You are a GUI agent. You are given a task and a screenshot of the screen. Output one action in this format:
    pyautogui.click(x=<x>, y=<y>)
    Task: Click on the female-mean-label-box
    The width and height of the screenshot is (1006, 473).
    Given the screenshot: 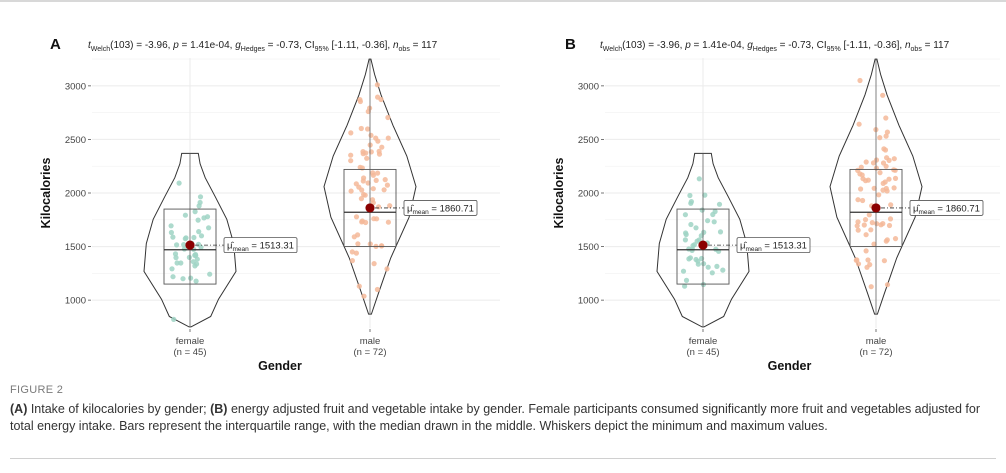 What is the action you would take?
    pyautogui.click(x=260, y=245)
    